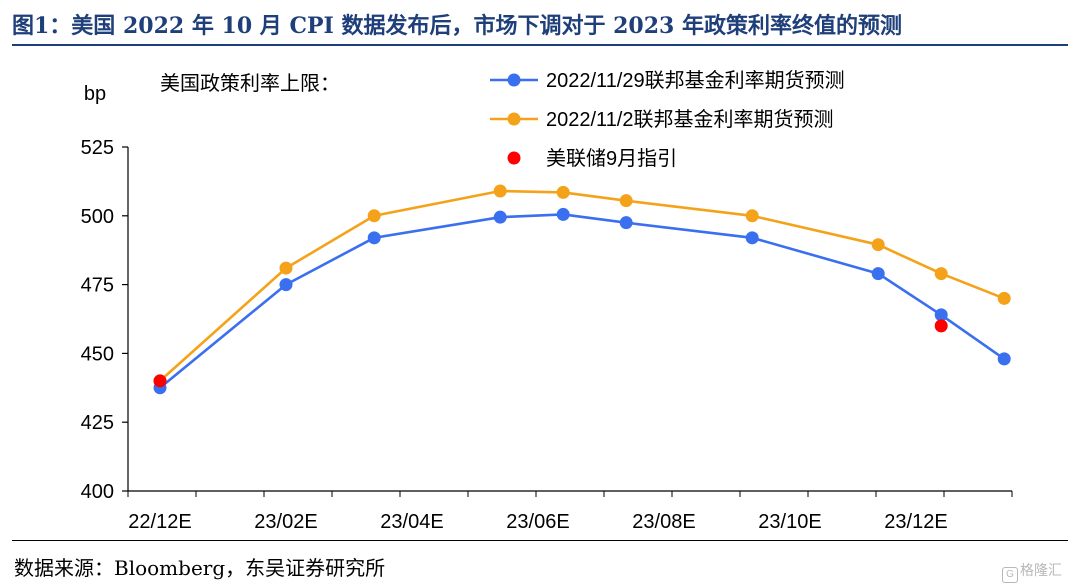  I want to click on x-tick-label: 23/08E, so click(663, 522).